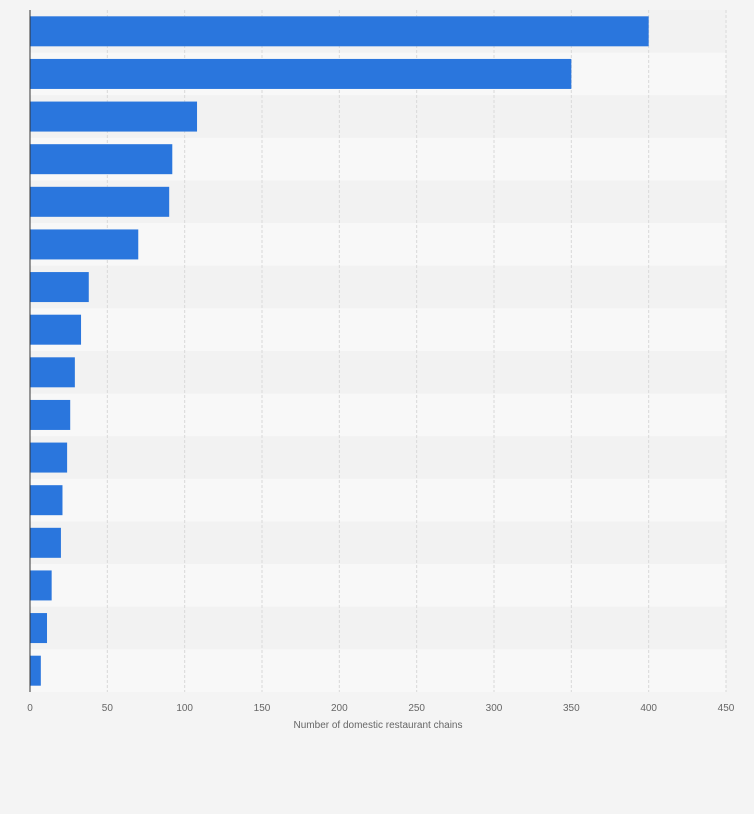 This screenshot has width=754, height=814. What do you see at coordinates (184, 708) in the screenshot?
I see `x-tick-label: 100` at bounding box center [184, 708].